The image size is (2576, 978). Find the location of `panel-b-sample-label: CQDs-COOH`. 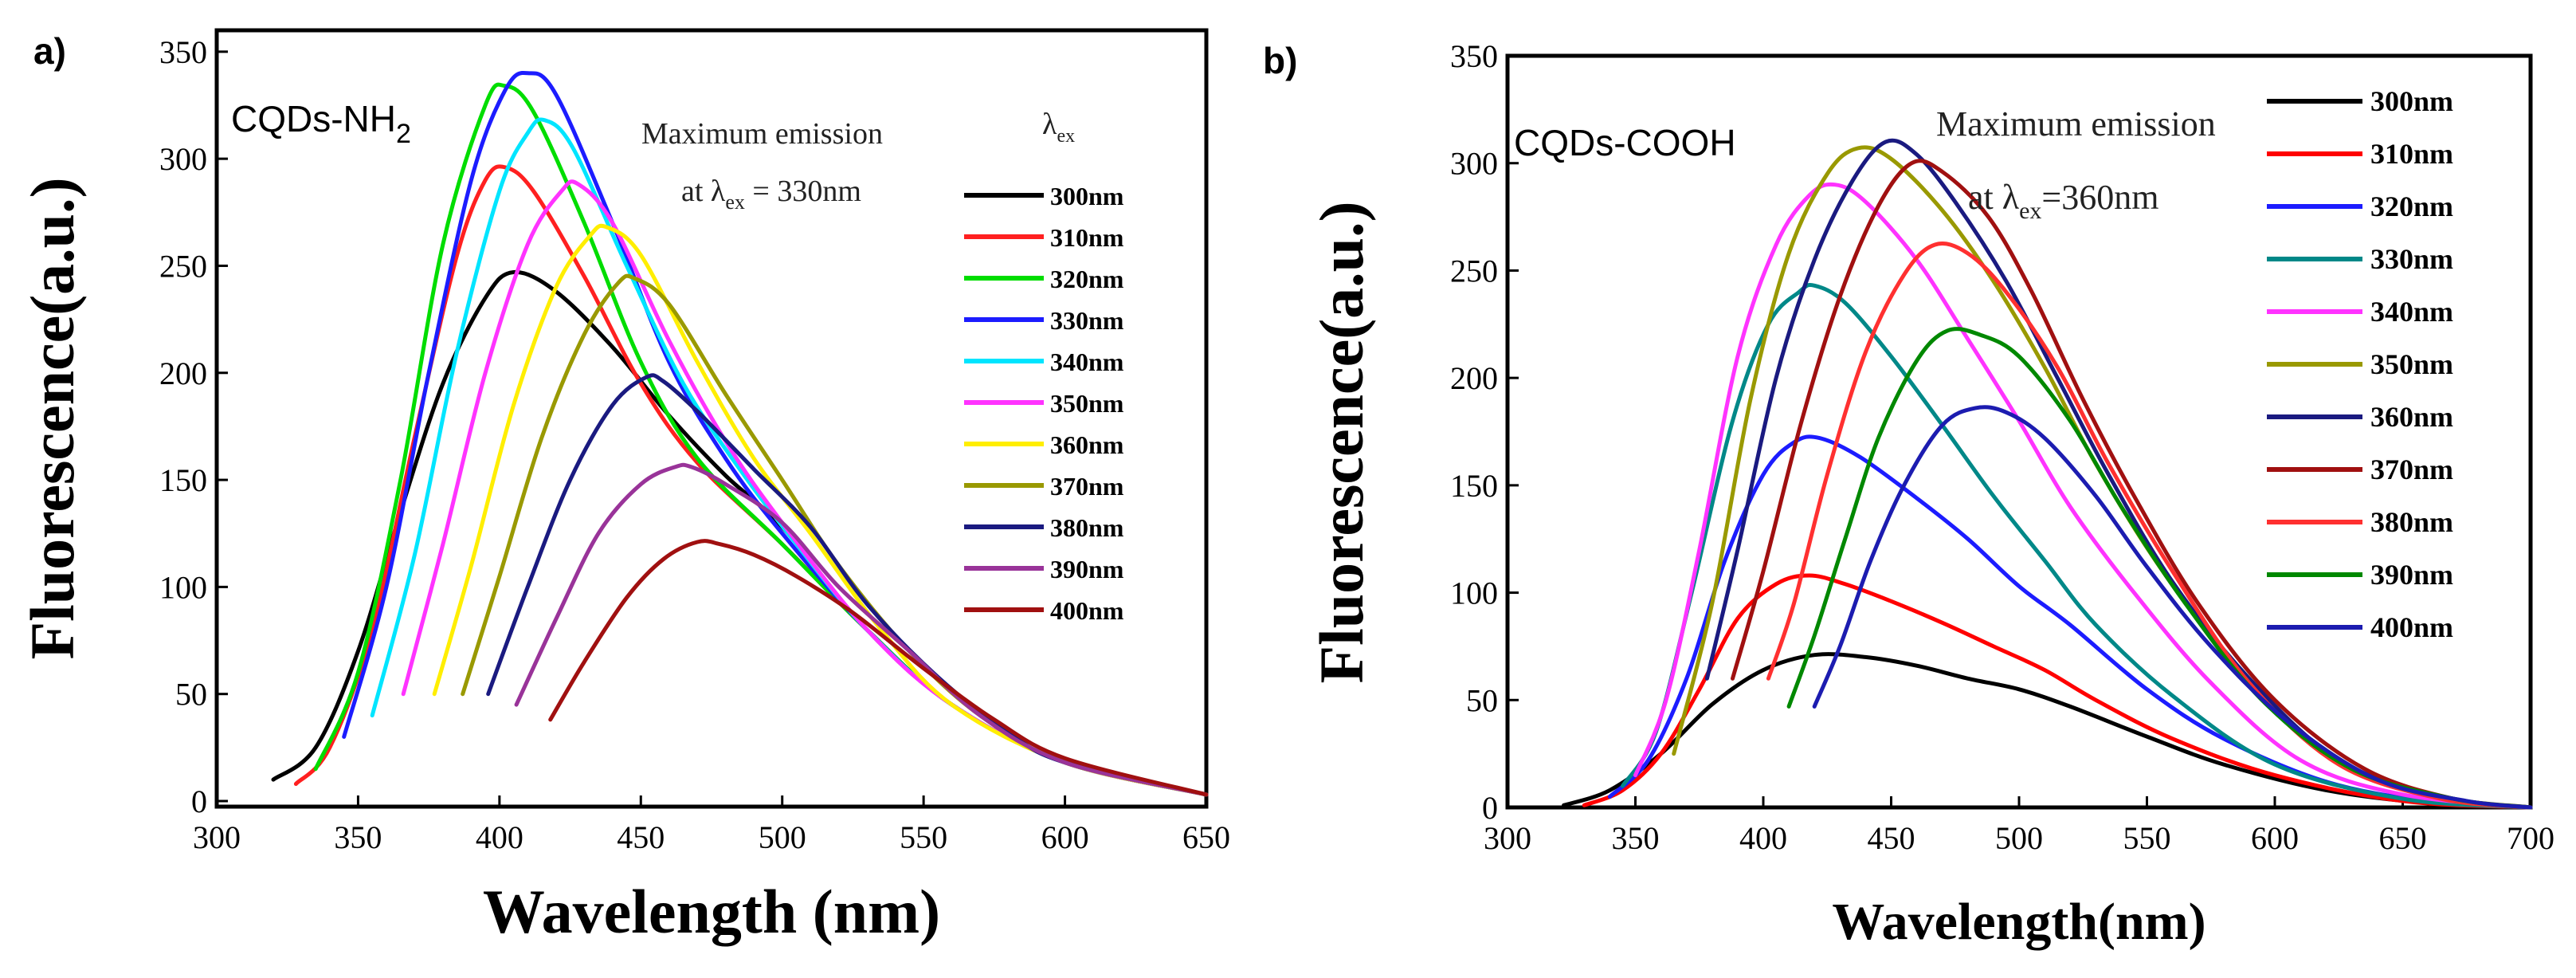

panel-b-sample-label: CQDs-COOH is located at coordinates (1625, 142).